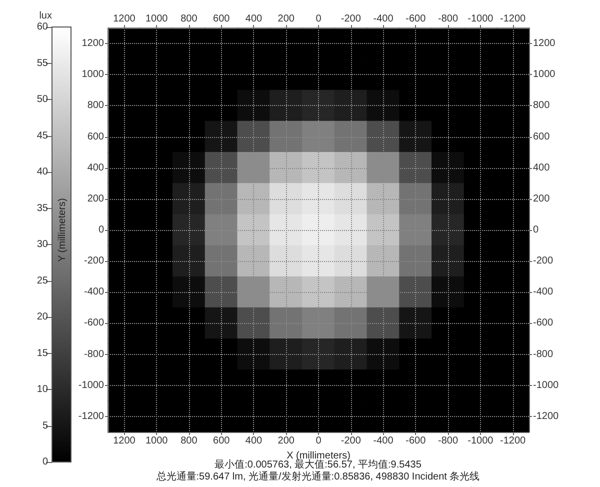 The width and height of the screenshot is (600, 487). I want to click on y-tick-label: 1000, so click(544, 74).